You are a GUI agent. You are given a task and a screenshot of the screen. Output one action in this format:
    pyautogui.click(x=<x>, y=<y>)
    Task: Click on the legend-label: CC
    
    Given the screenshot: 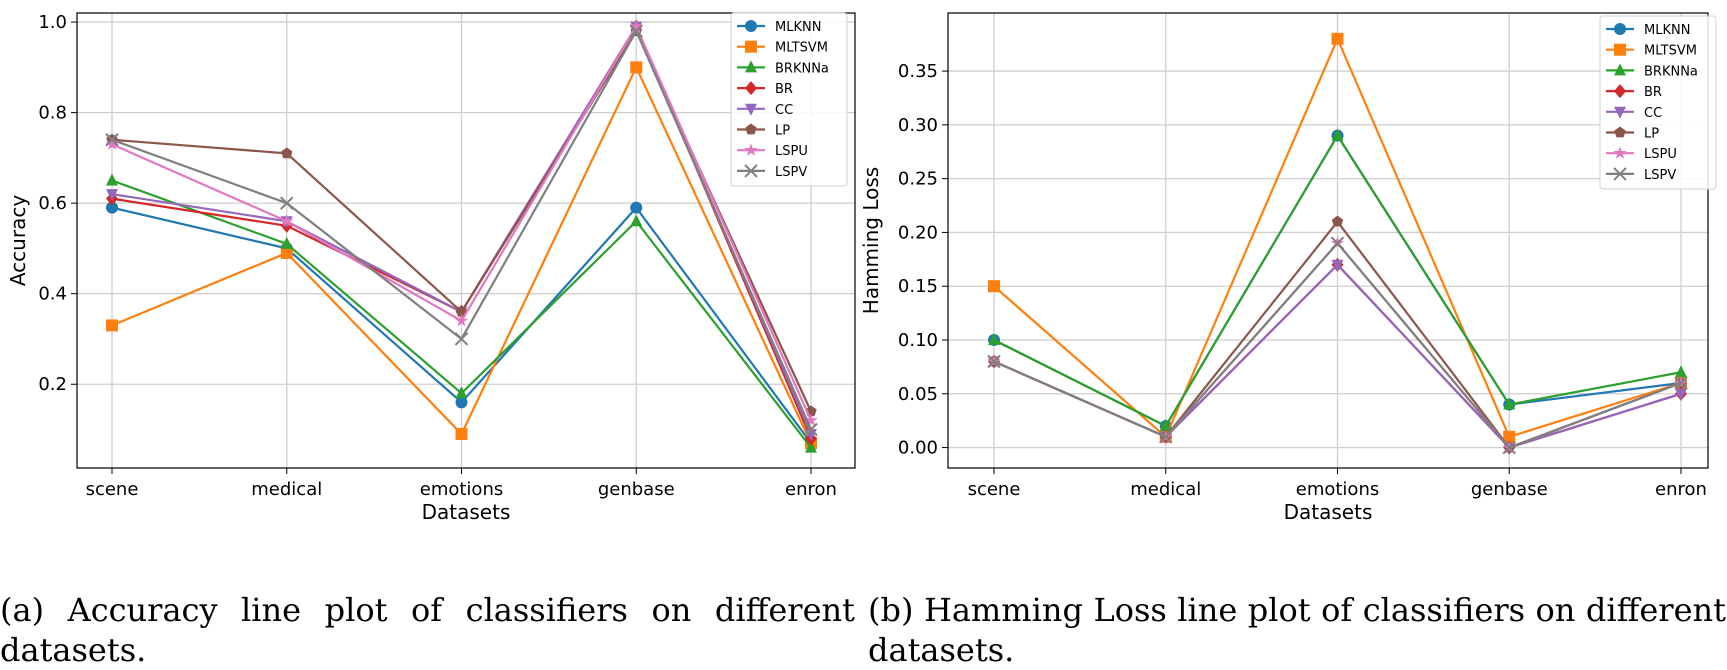 What is the action you would take?
    pyautogui.click(x=1653, y=113)
    